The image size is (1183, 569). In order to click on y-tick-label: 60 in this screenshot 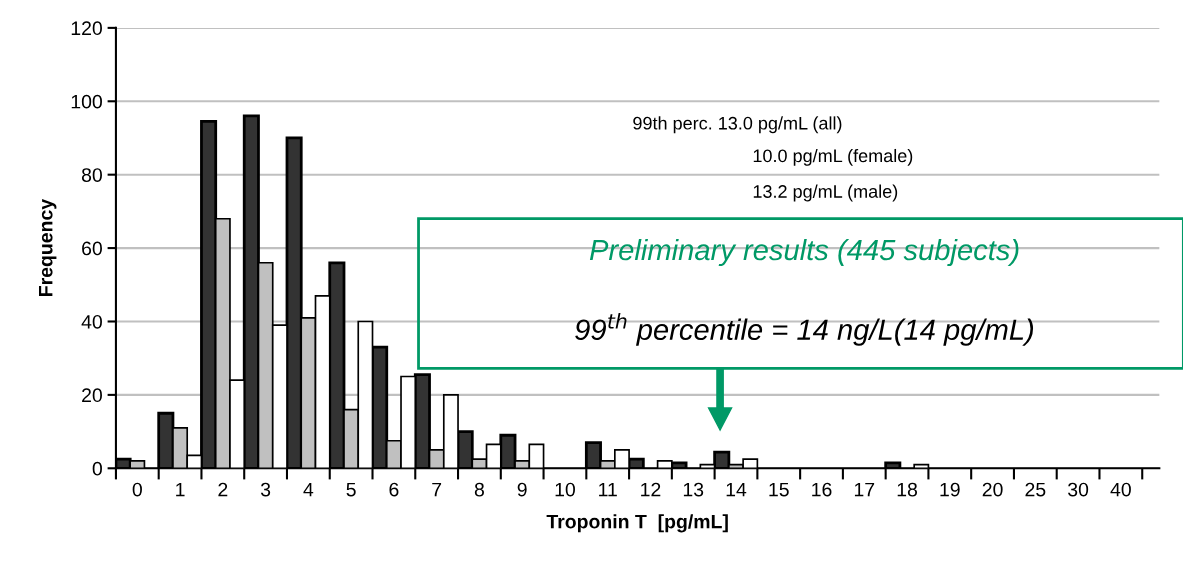, I will do `click(92, 248)`.